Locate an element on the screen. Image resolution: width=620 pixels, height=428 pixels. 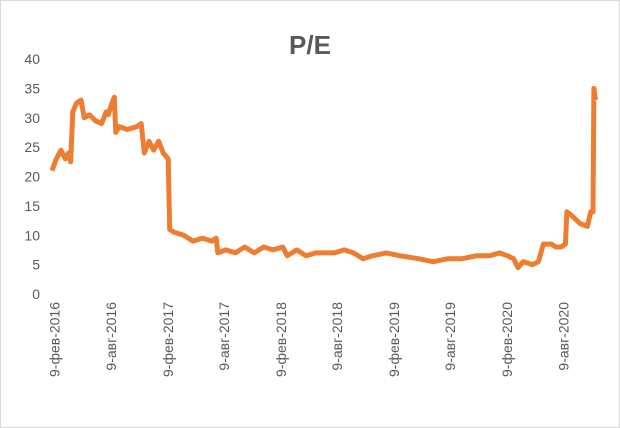
x-tick-label: 9-авг-2017 is located at coordinates (224, 336).